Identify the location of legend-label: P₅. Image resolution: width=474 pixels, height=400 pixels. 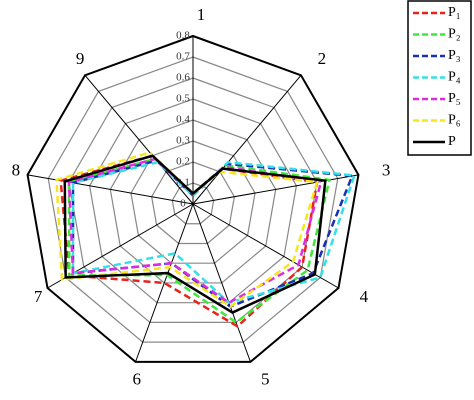
(454, 98).